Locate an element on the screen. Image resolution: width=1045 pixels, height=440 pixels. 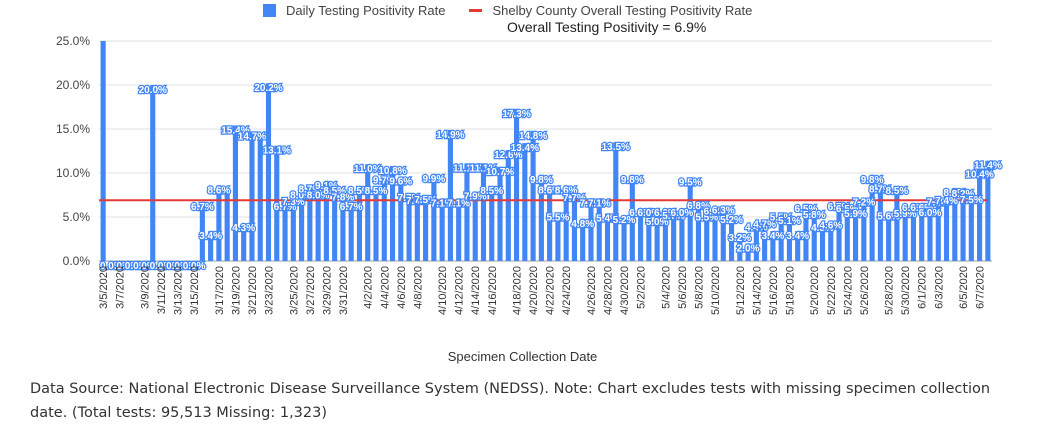
bar-data-label: 7.5% is located at coordinates (425, 200).